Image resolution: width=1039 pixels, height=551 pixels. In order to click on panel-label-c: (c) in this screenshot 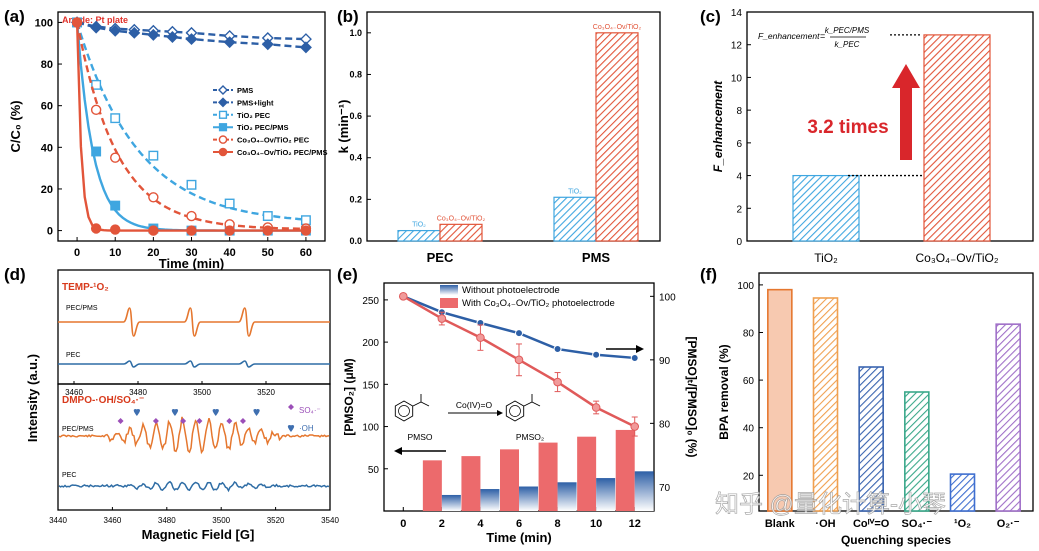, I will do `click(710, 16)`.